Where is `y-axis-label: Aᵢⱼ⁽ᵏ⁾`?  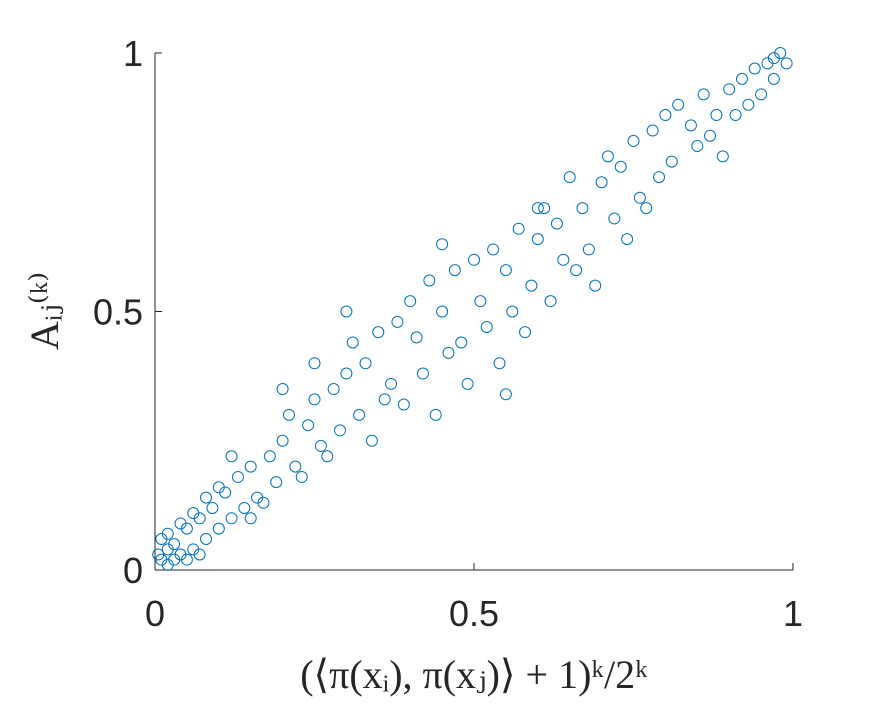
y-axis-label: Aᵢⱼ⁽ᵏ⁾ is located at coordinates (44, 311).